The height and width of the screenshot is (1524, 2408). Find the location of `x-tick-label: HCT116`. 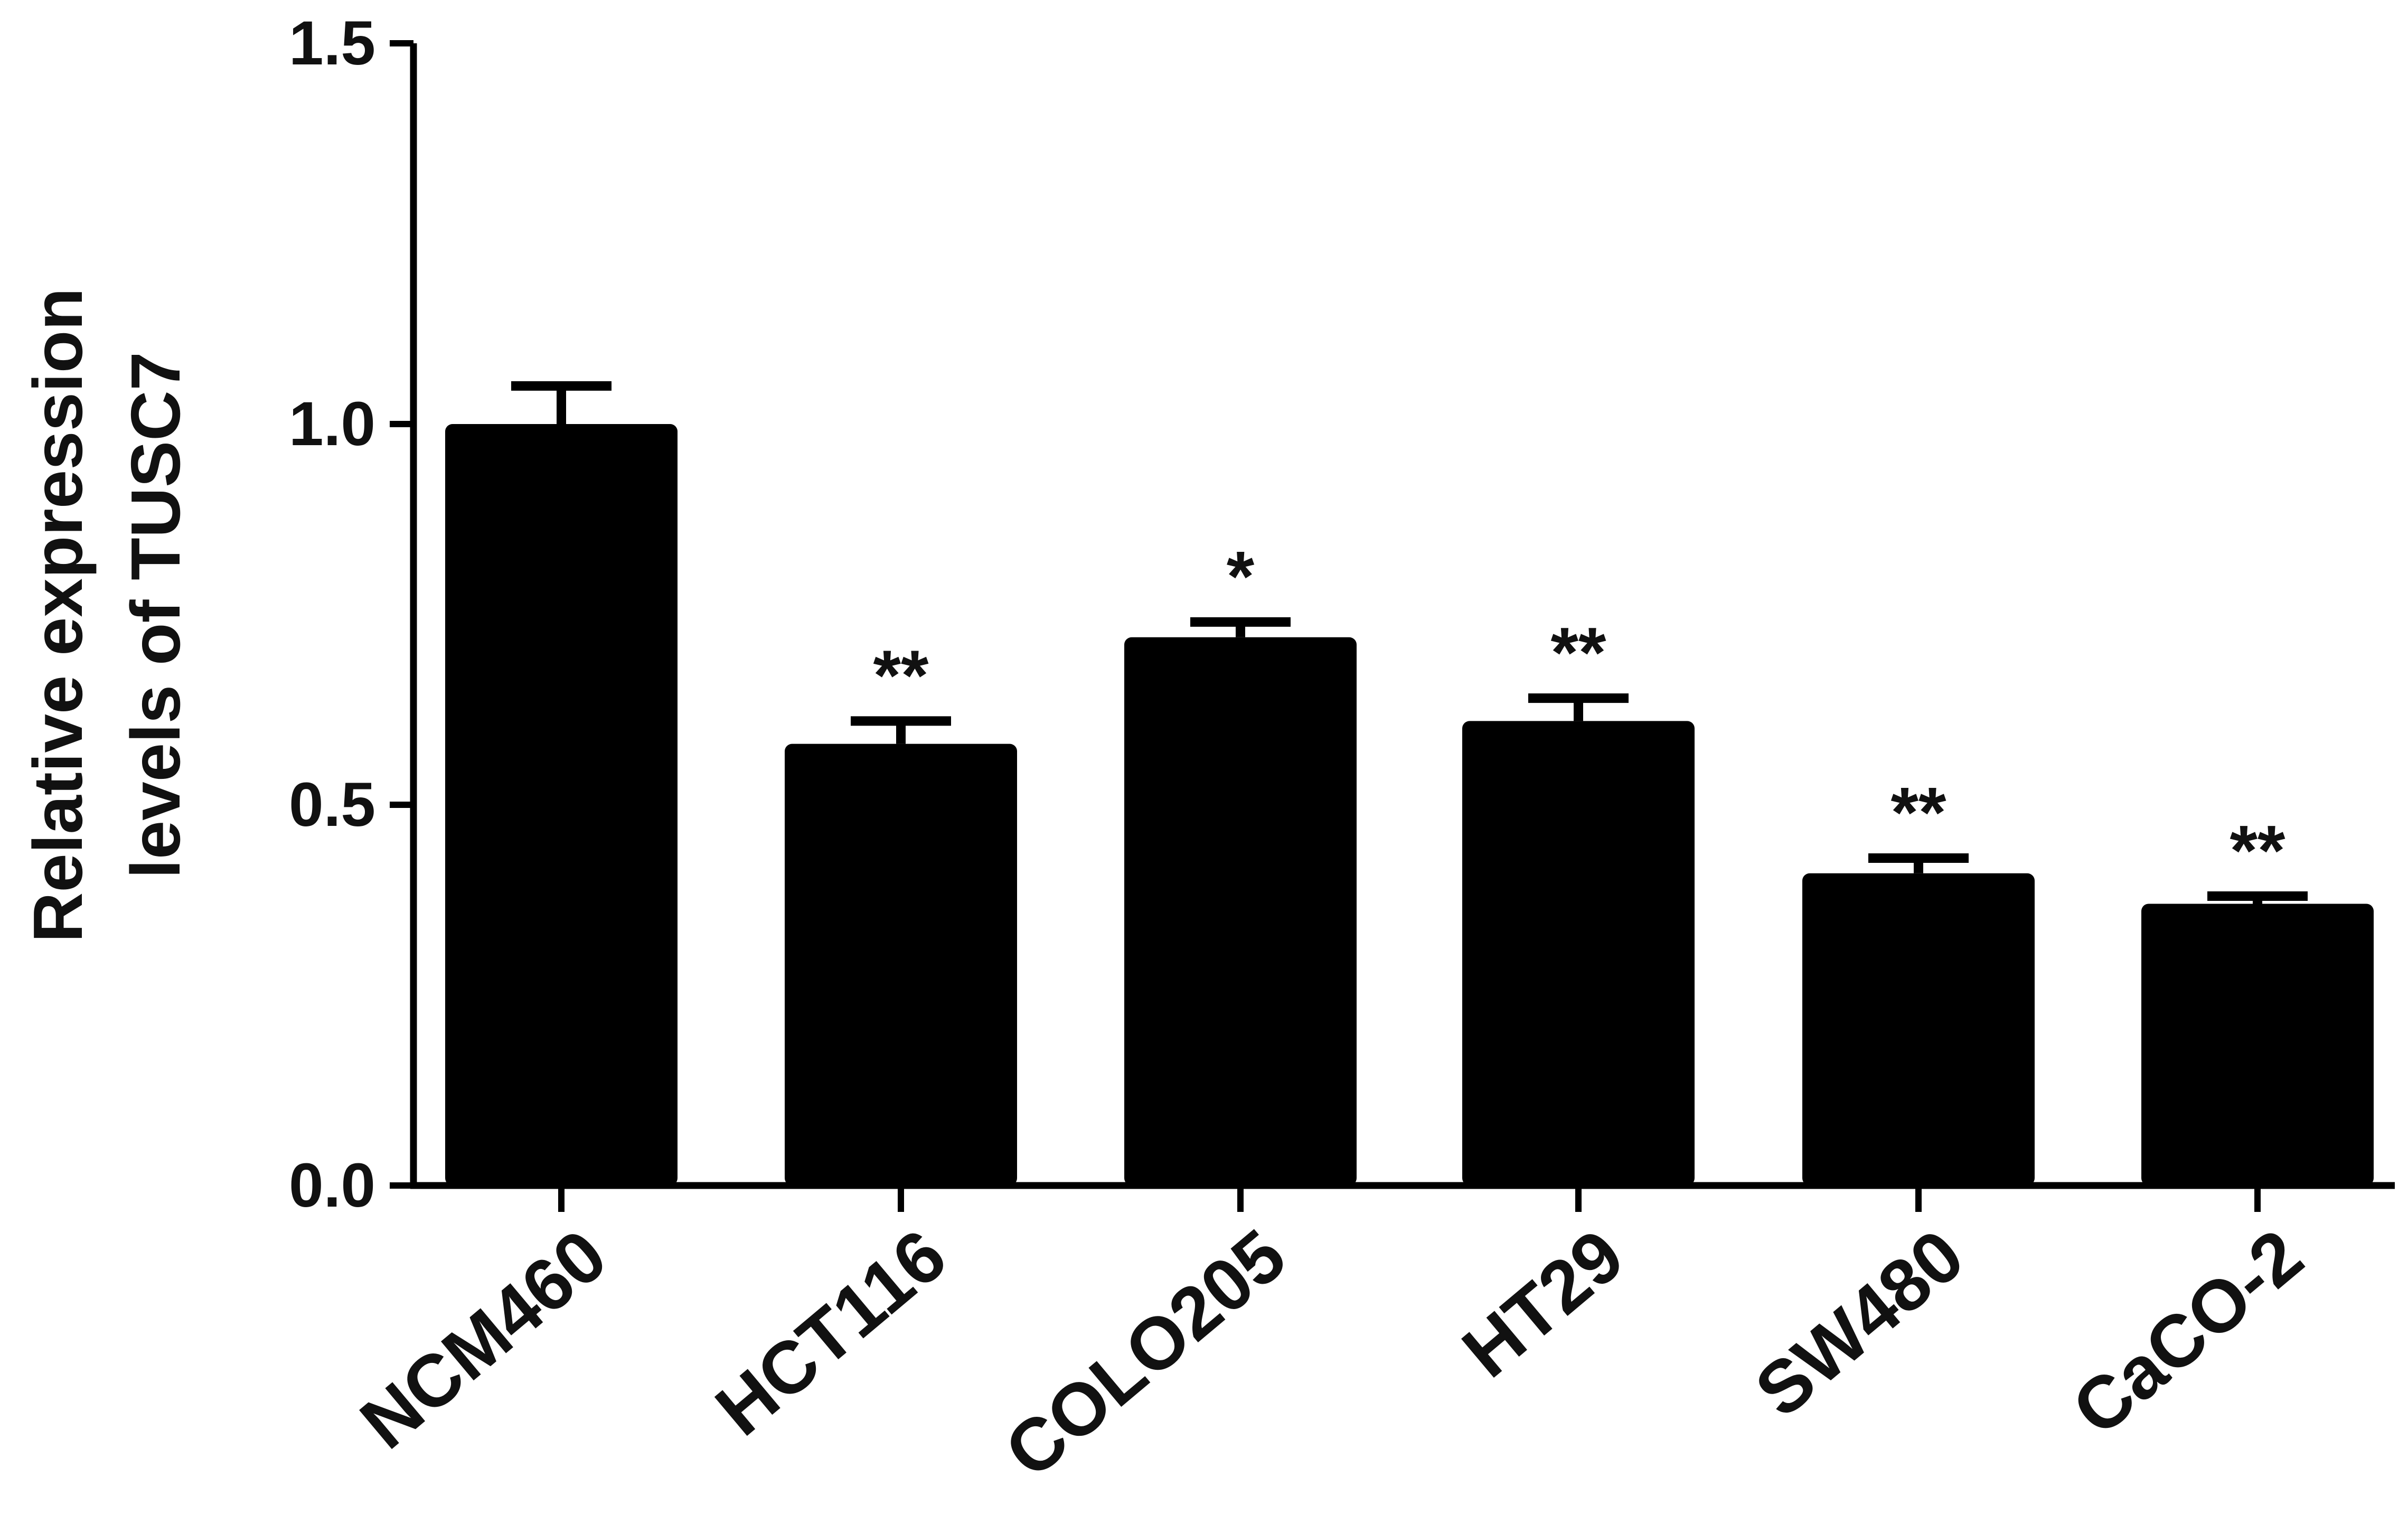

x-tick-label: HCT116 is located at coordinates (830, 1332).